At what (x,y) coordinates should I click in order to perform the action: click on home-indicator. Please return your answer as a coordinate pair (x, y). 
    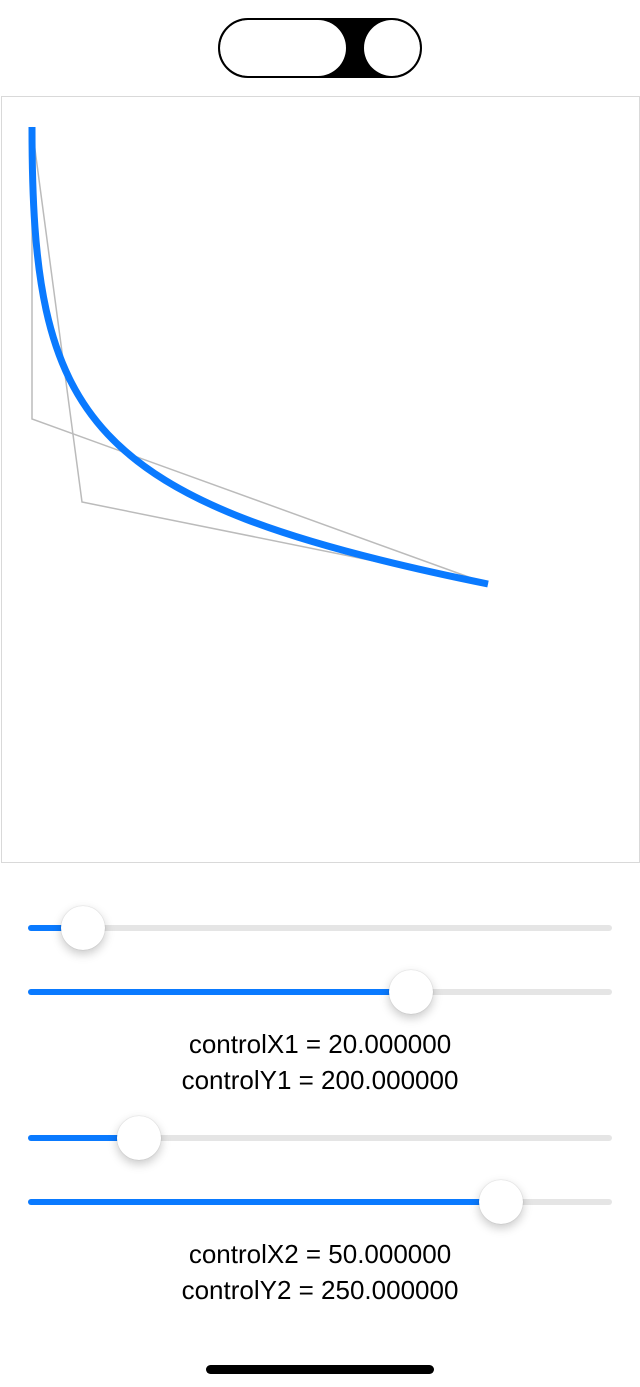
    Looking at the image, I should click on (320, 1369).